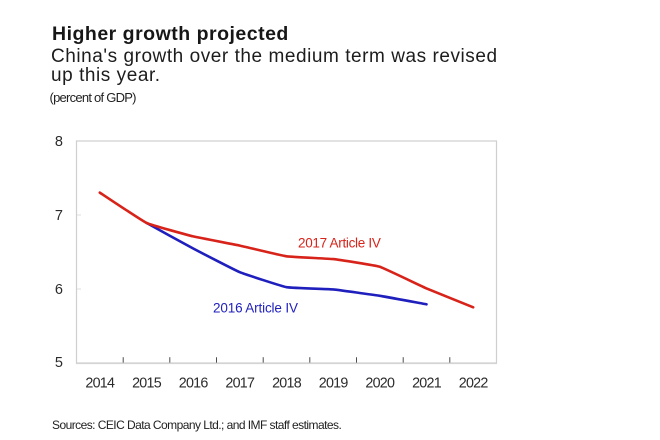  What do you see at coordinates (380, 383) in the screenshot?
I see `svg-text: 2020` at bounding box center [380, 383].